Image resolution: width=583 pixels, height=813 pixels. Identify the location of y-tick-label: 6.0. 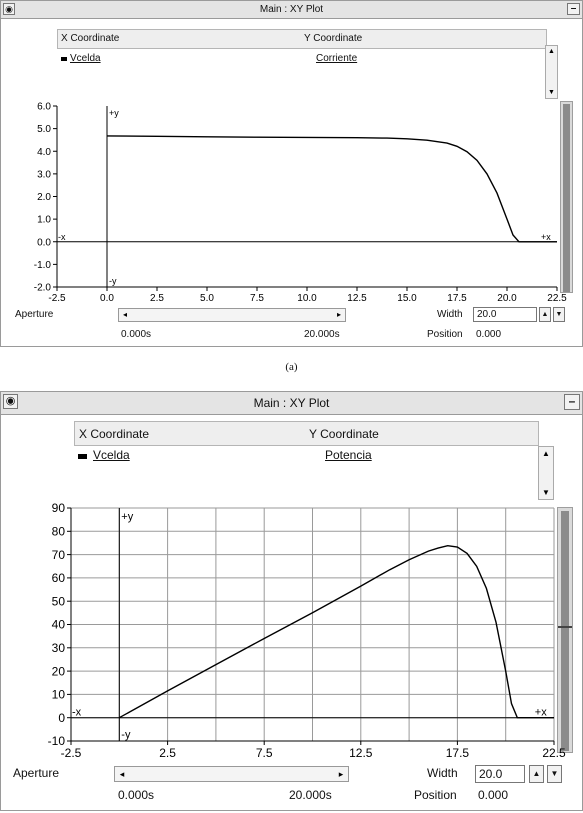
(44, 107).